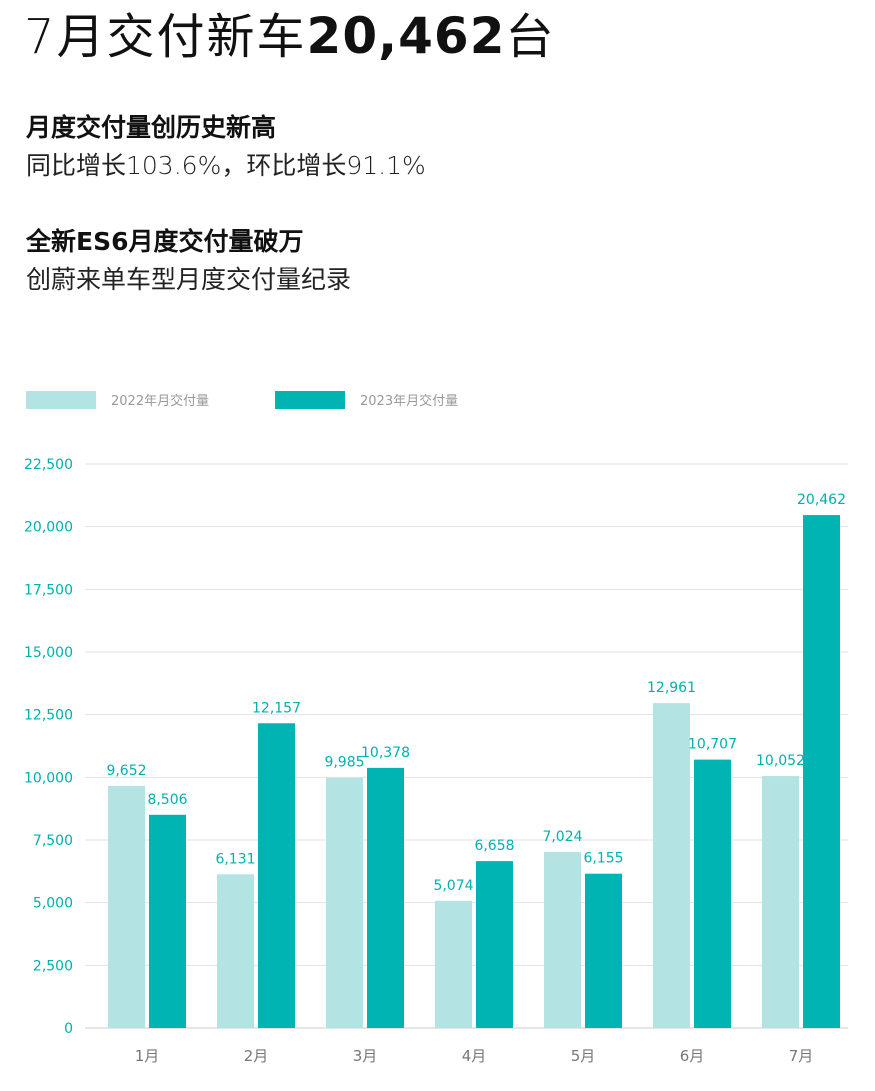 This screenshot has height=1091, width=875. I want to click on data-label: 10,707, so click(712, 745).